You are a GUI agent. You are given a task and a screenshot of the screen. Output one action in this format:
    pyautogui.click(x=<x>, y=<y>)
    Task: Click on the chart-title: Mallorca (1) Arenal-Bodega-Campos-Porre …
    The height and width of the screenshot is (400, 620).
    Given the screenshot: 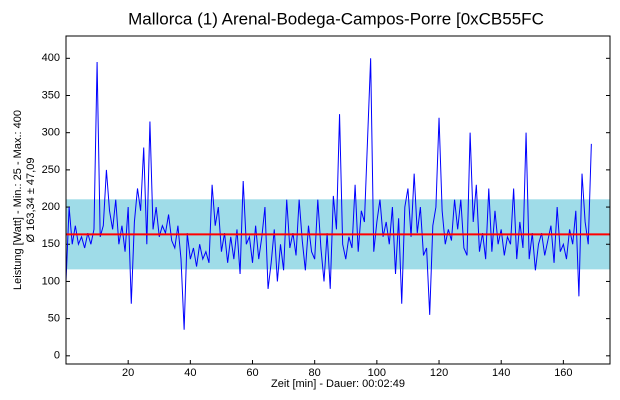 What is the action you would take?
    pyautogui.click(x=336, y=18)
    